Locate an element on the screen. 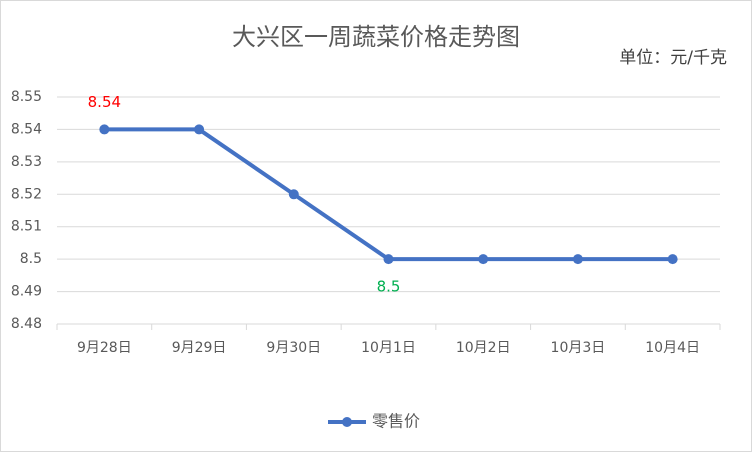 The width and height of the screenshot is (752, 452). y-tick-label: 8.49 is located at coordinates (26, 292).